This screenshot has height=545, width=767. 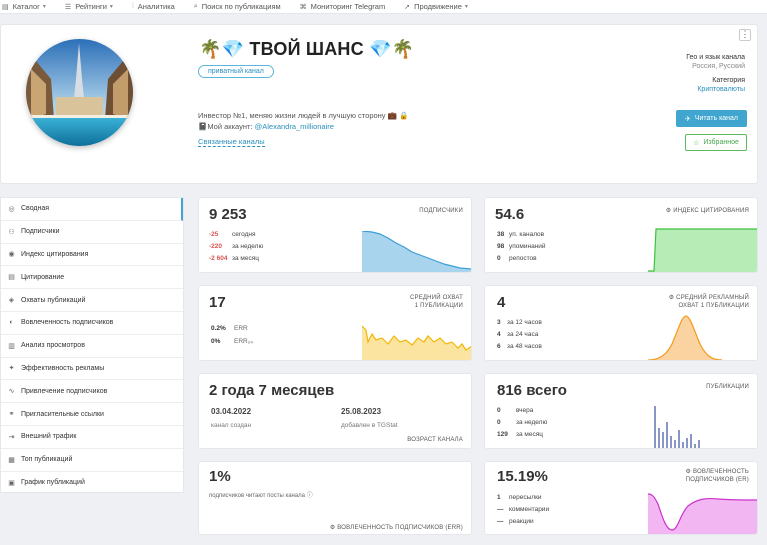 I want to click on label-line: ПОДПИСЧИКОВ (ER), so click(x=717, y=480).